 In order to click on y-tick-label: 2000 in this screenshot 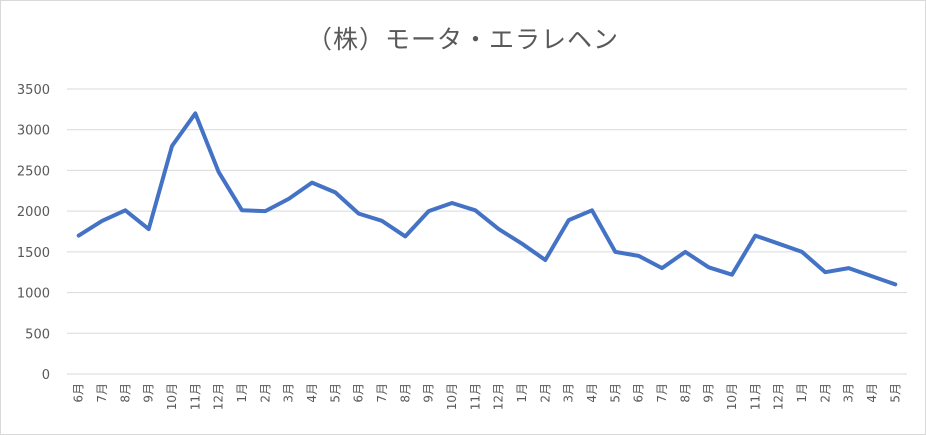, I will do `click(33, 212)`.